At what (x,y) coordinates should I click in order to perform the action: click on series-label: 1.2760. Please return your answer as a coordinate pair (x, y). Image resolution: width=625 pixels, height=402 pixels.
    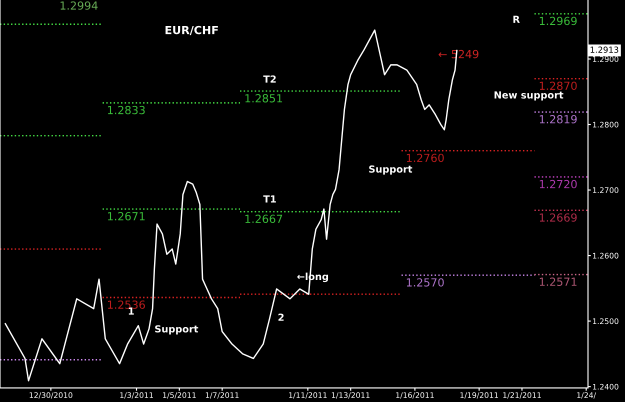
    Looking at the image, I should click on (425, 158).